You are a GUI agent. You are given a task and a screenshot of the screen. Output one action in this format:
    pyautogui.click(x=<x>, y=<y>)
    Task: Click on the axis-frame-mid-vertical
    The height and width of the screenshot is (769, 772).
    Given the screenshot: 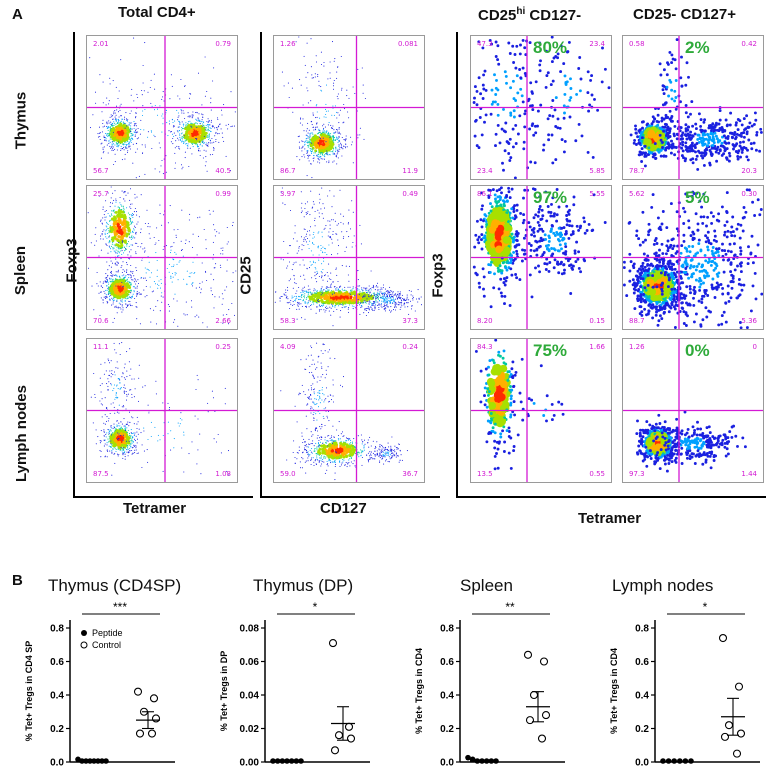 What is the action you would take?
    pyautogui.click(x=261, y=264)
    